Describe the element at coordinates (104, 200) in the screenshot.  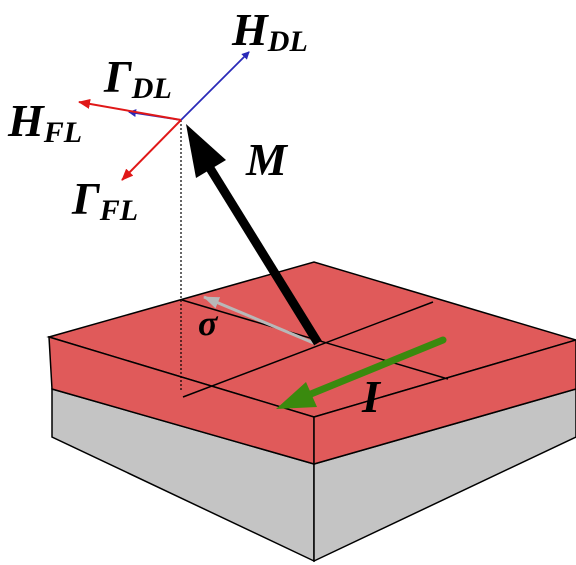
I see `gamma-fl-label: ΓFL` at that location.